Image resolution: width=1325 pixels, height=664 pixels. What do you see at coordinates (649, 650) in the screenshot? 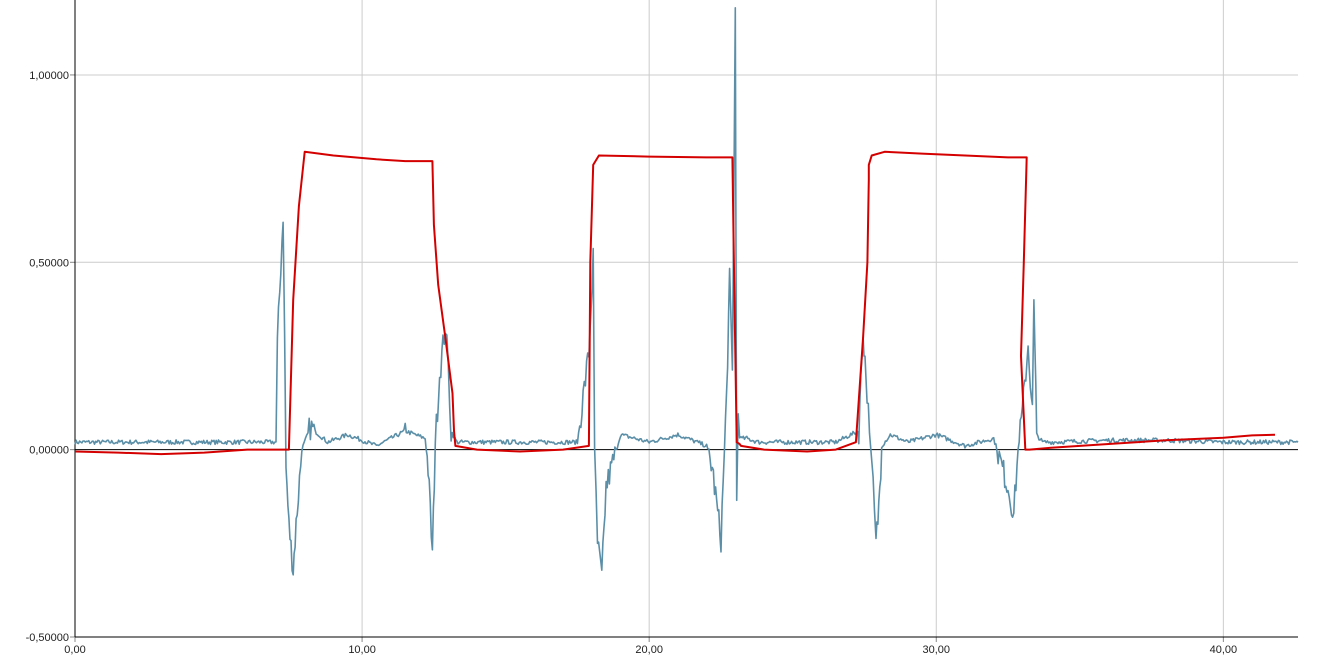
I see `x-tick-label: 20,00` at bounding box center [649, 650].